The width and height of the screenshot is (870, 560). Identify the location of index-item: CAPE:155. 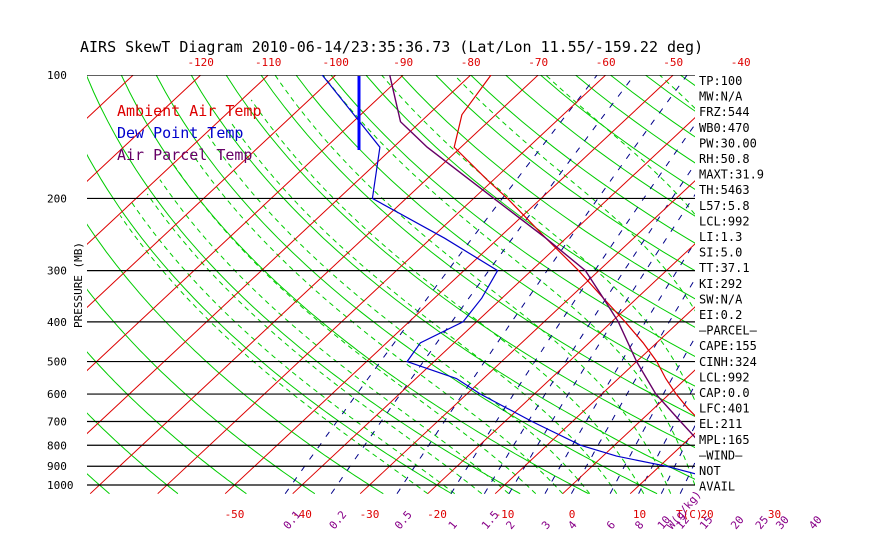
(728, 346).